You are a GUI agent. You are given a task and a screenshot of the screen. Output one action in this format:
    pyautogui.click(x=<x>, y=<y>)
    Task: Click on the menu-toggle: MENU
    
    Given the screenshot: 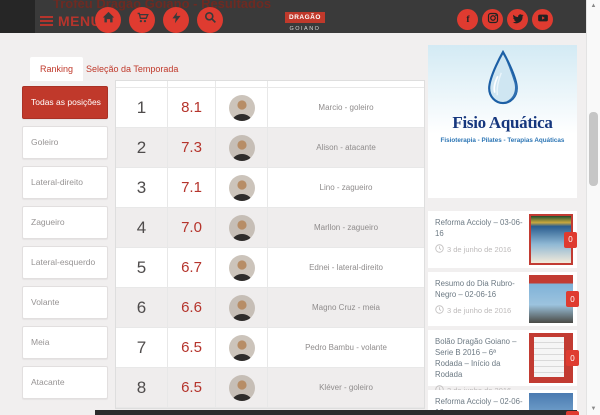 What is the action you would take?
    pyautogui.click(x=70, y=21)
    